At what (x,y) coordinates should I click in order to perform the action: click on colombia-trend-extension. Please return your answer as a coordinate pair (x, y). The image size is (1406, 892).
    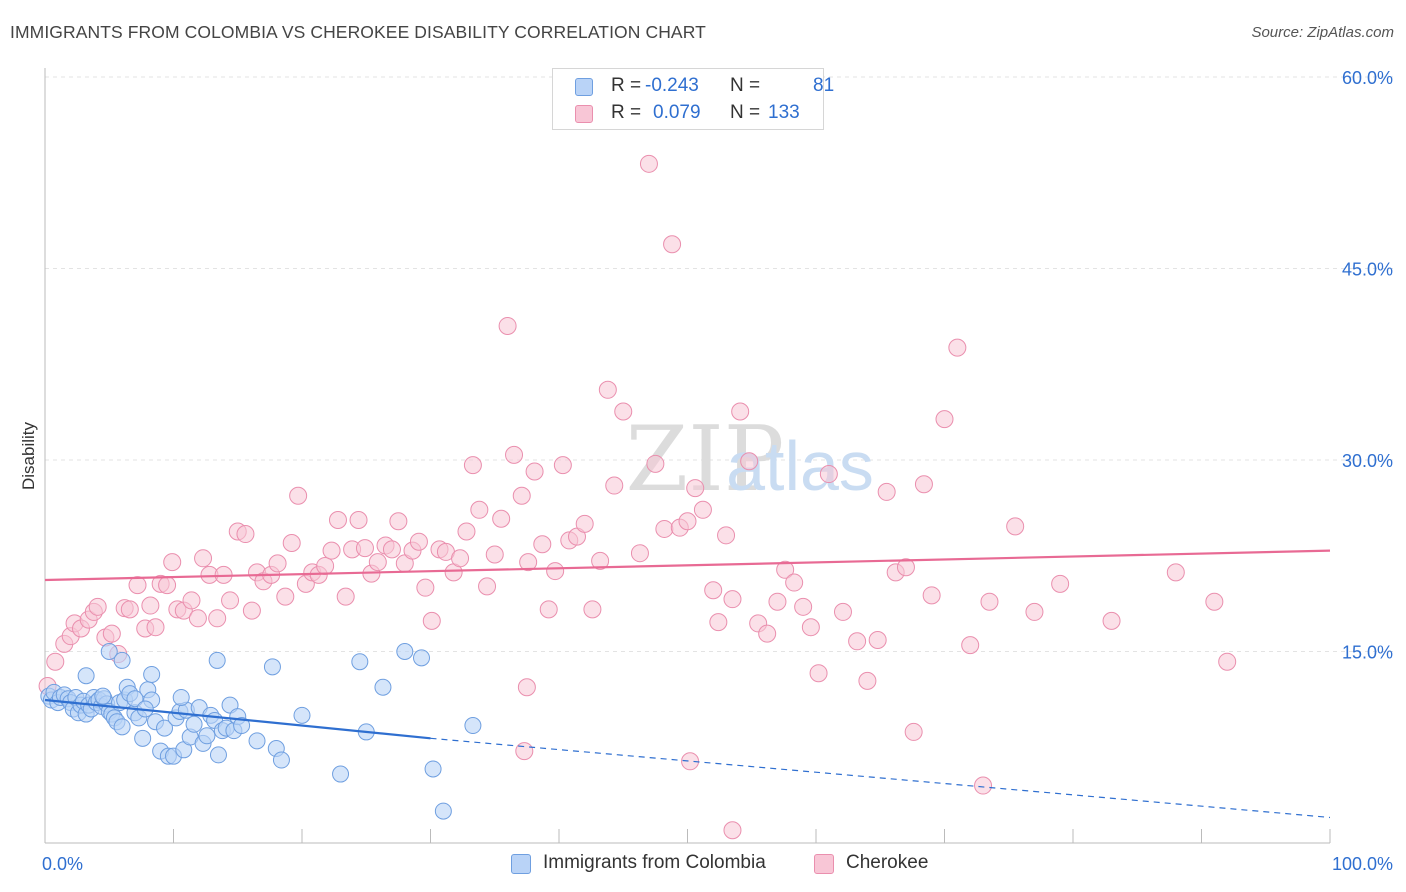
    Looking at the image, I should click on (880, 778).